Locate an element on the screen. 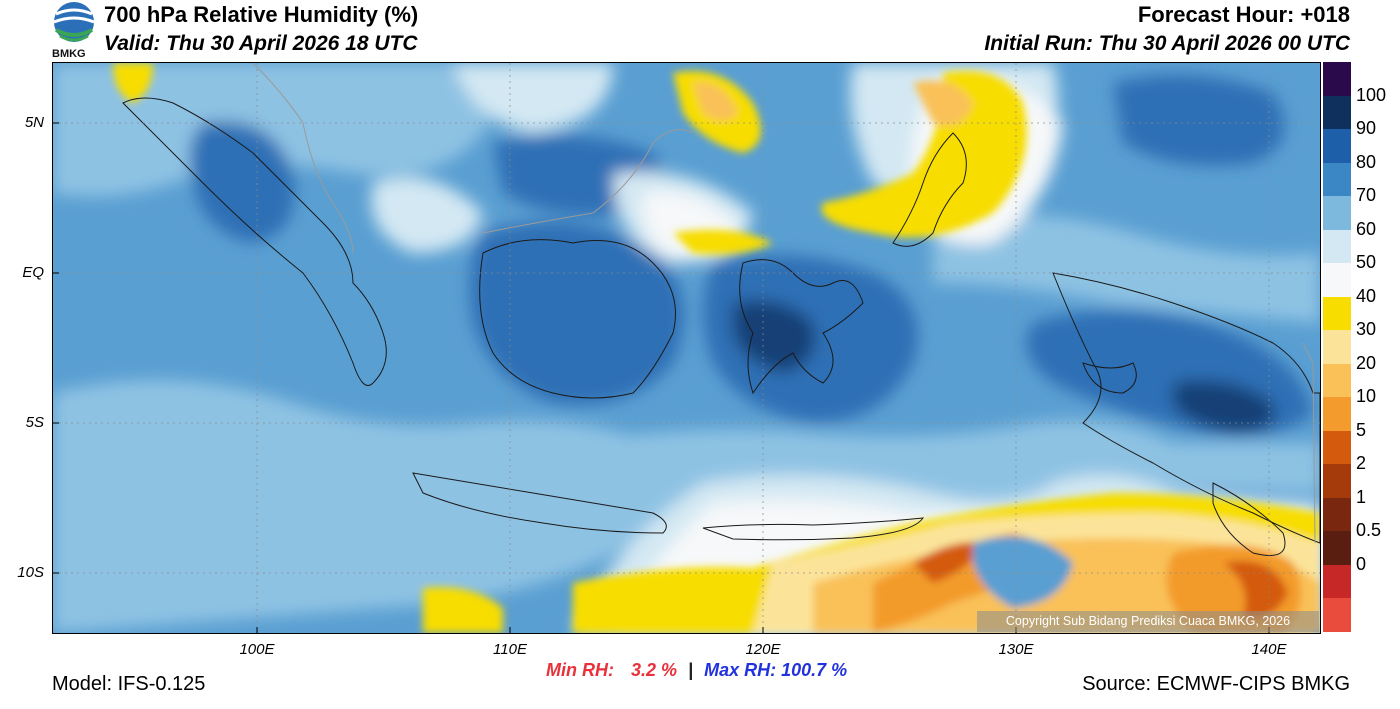 The width and height of the screenshot is (1400, 709). legend-label: 70 is located at coordinates (1366, 195).